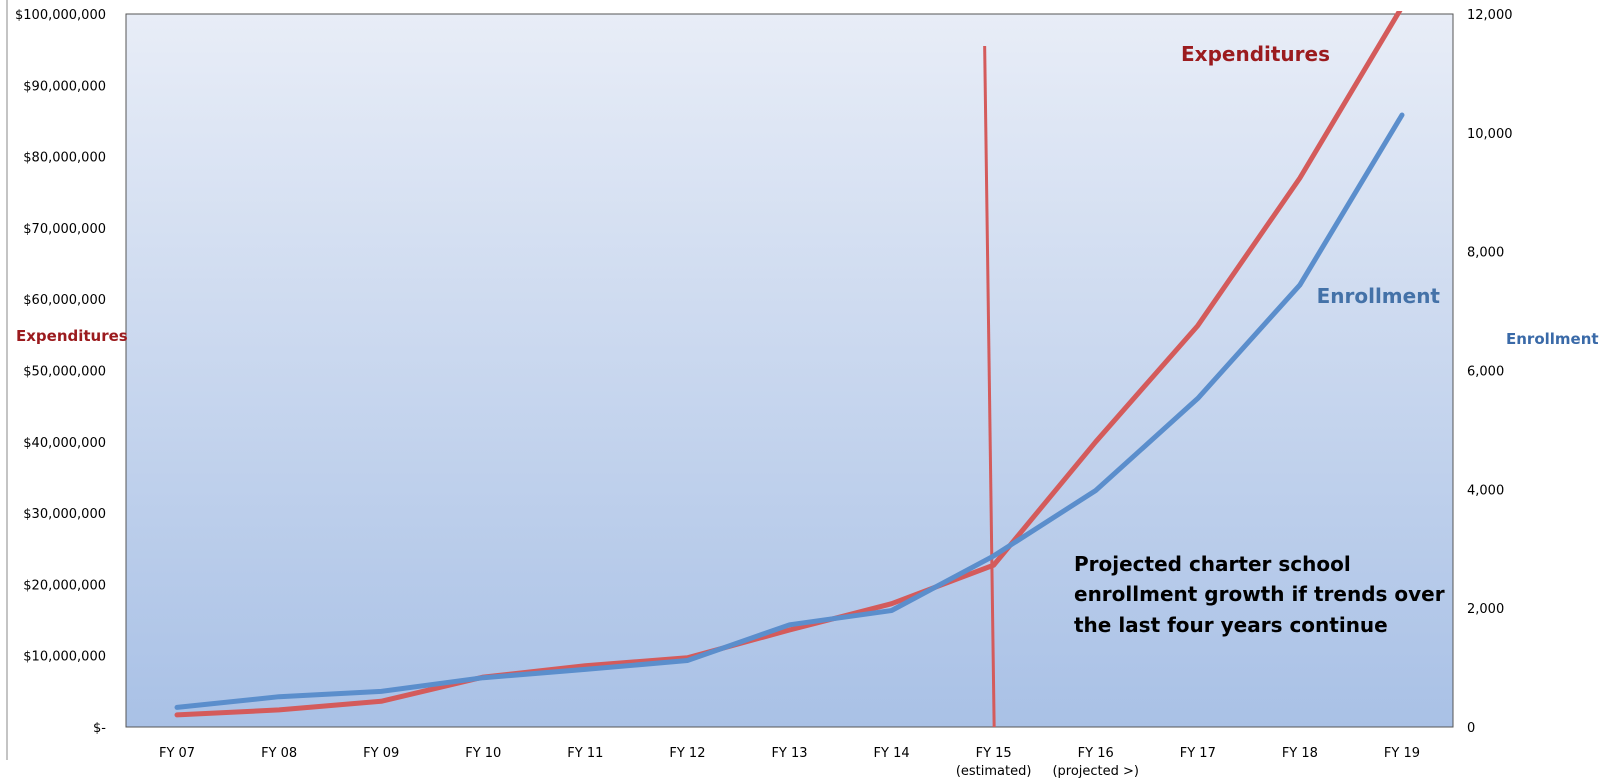 The image size is (1608, 778). What do you see at coordinates (585, 753) in the screenshot?
I see `x-tick-label: FY 11` at bounding box center [585, 753].